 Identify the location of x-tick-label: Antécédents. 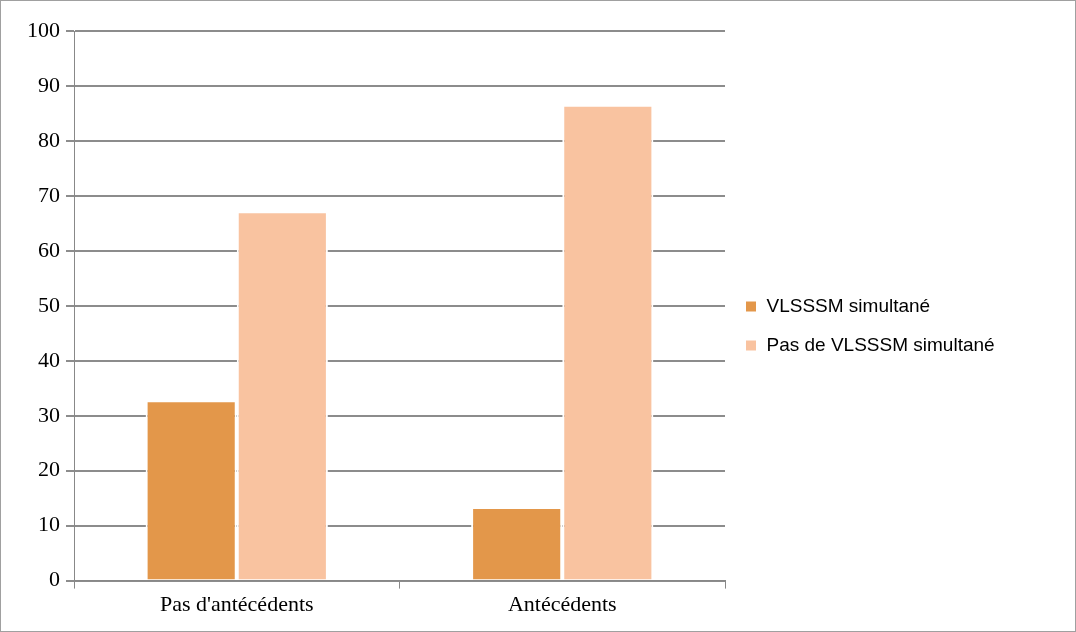
(562, 603).